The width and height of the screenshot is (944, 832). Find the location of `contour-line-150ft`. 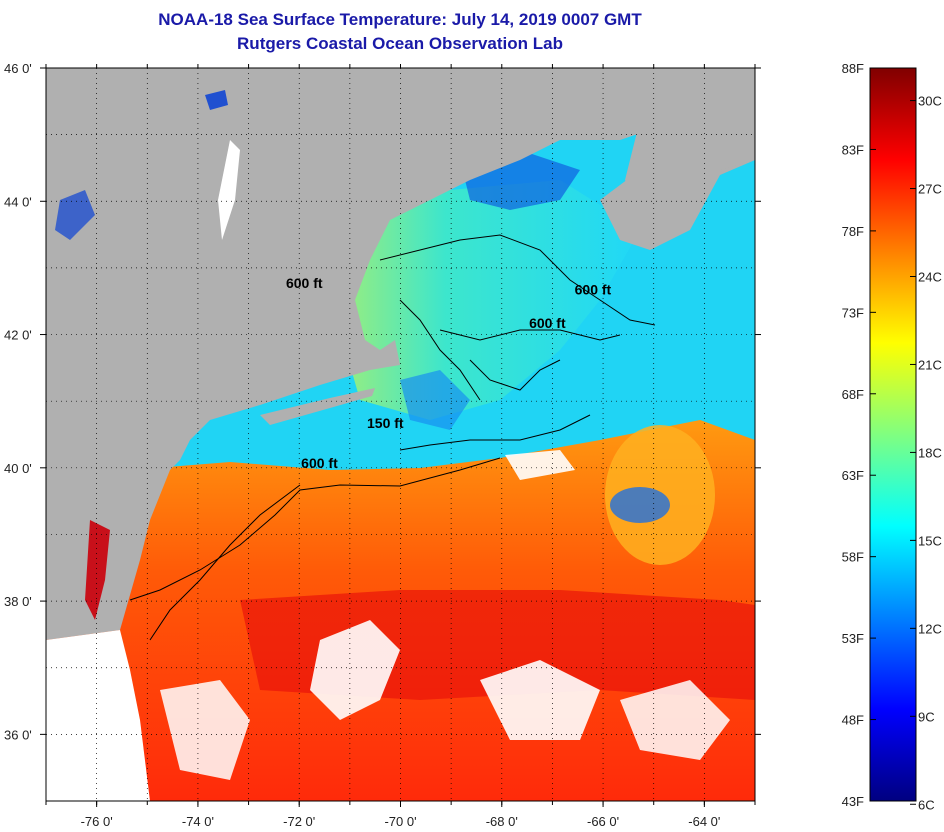

contour-line-150ft is located at coordinates (495, 432).